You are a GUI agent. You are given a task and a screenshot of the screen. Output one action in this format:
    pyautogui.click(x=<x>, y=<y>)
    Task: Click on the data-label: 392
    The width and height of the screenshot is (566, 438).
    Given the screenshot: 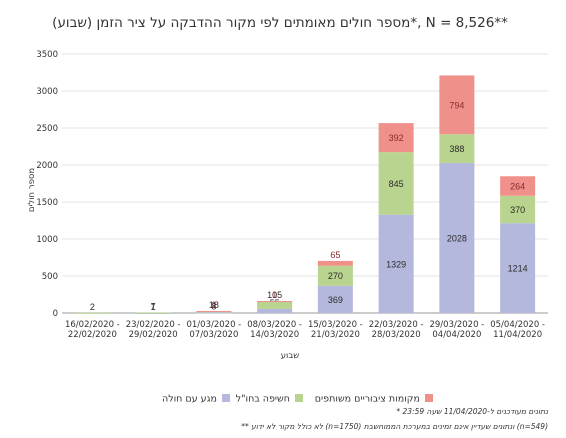 What is the action you would take?
    pyautogui.click(x=396, y=138)
    